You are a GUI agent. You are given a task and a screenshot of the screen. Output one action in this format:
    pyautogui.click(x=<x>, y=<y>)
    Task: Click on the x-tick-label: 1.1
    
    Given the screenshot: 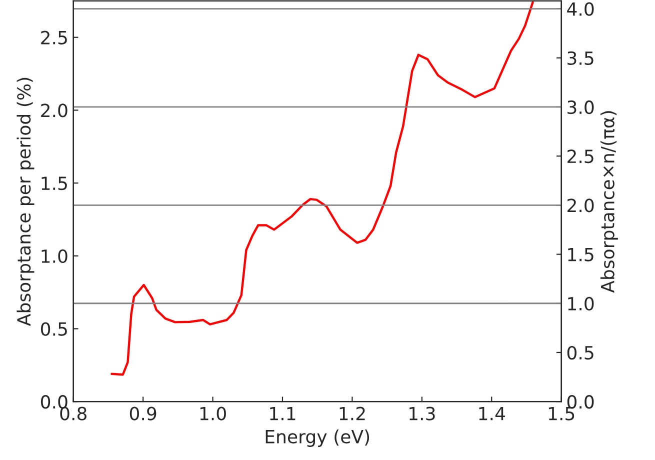 What is the action you would take?
    pyautogui.click(x=283, y=413)
    